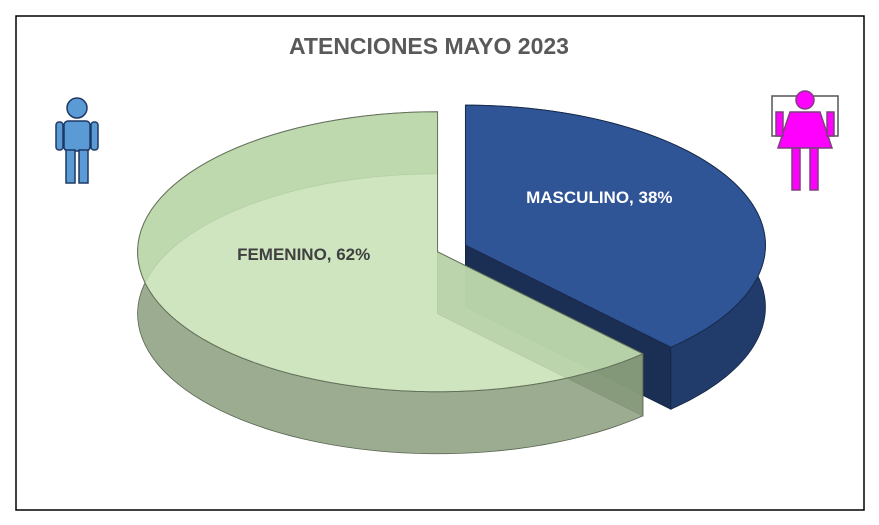 Image resolution: width=879 pixels, height=525 pixels. I want to click on male-icon, so click(77, 140).